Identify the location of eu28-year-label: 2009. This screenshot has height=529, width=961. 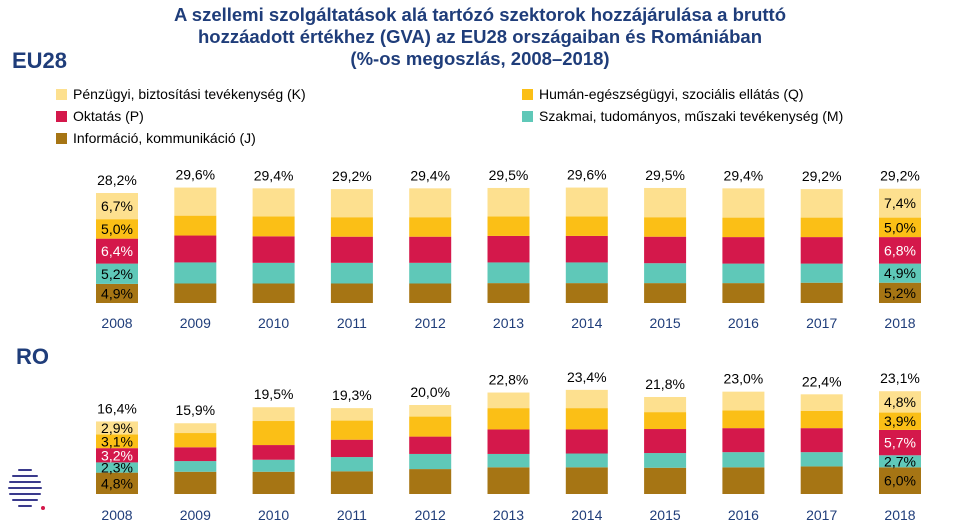
(195, 323).